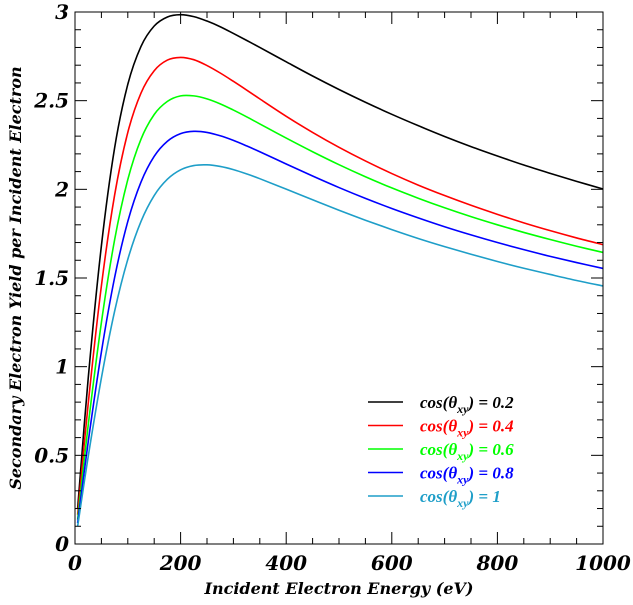  Describe the element at coordinates (392, 563) in the screenshot. I see `x-tick-label: 600` at that location.